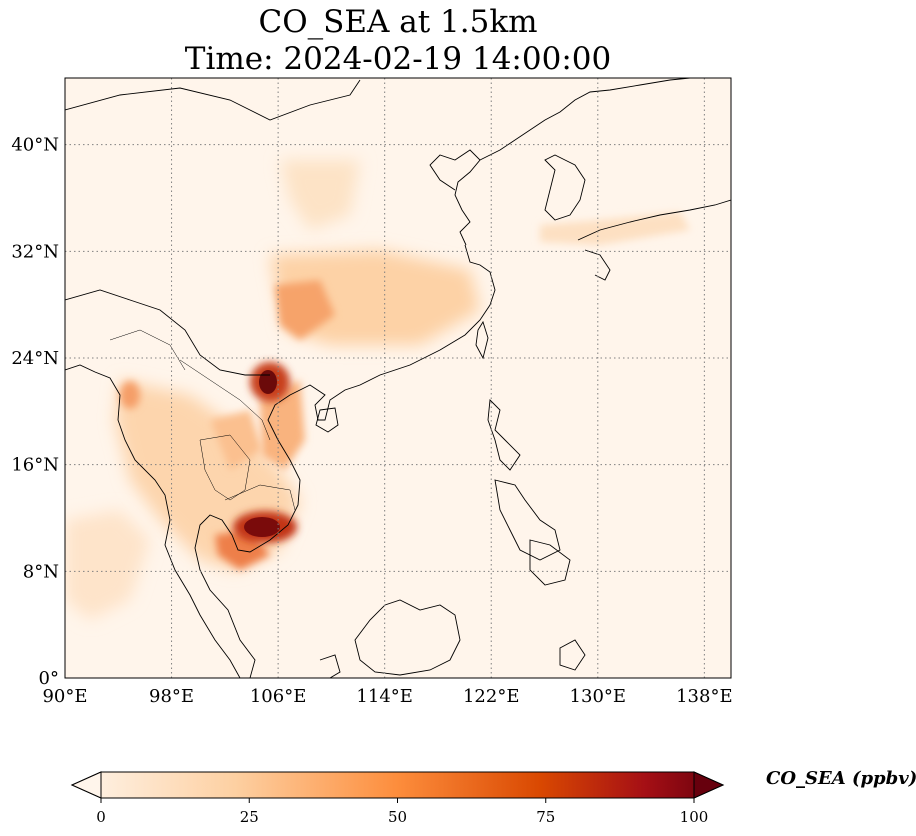 The image size is (916, 836). I want to click on colorbar-high-extend, so click(709, 785).